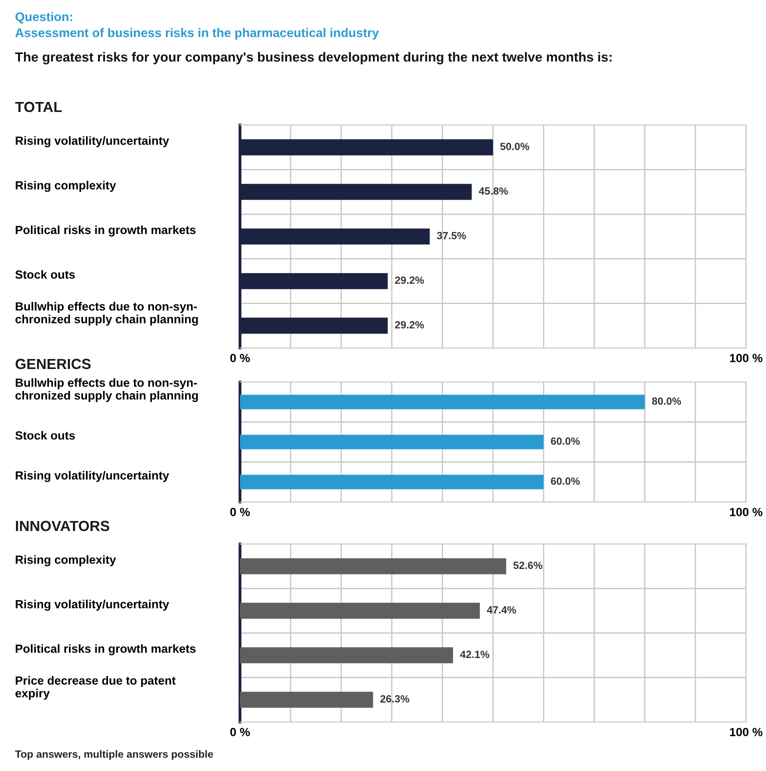 The image size is (766, 771). Describe the element at coordinates (475, 654) in the screenshot. I see `data-label: 42.1%` at that location.